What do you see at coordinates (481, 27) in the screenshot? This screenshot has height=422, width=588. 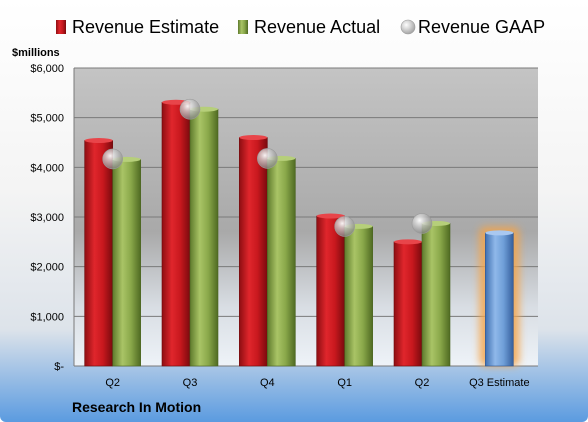 I see `legend-label: Revenue GAAP` at bounding box center [481, 27].